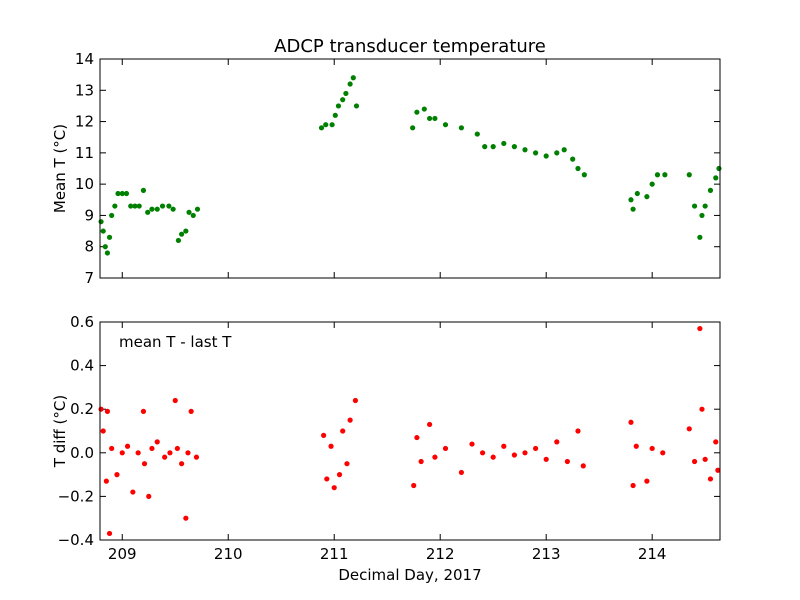  What do you see at coordinates (652, 554) in the screenshot?
I see `x-tick-label: 214` at bounding box center [652, 554].